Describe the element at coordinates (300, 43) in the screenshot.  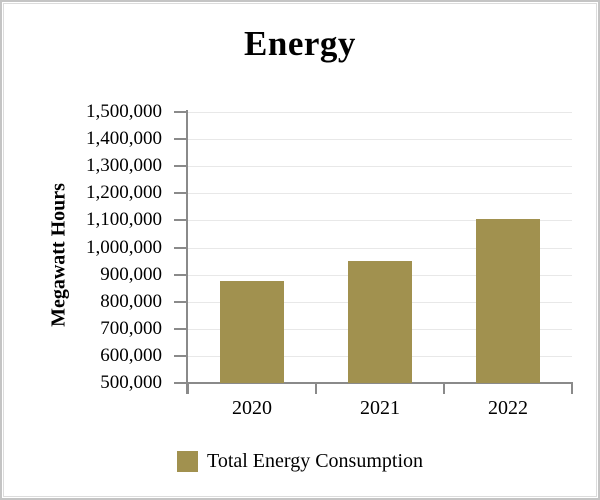
I see `chart-title: Energy` at that location.